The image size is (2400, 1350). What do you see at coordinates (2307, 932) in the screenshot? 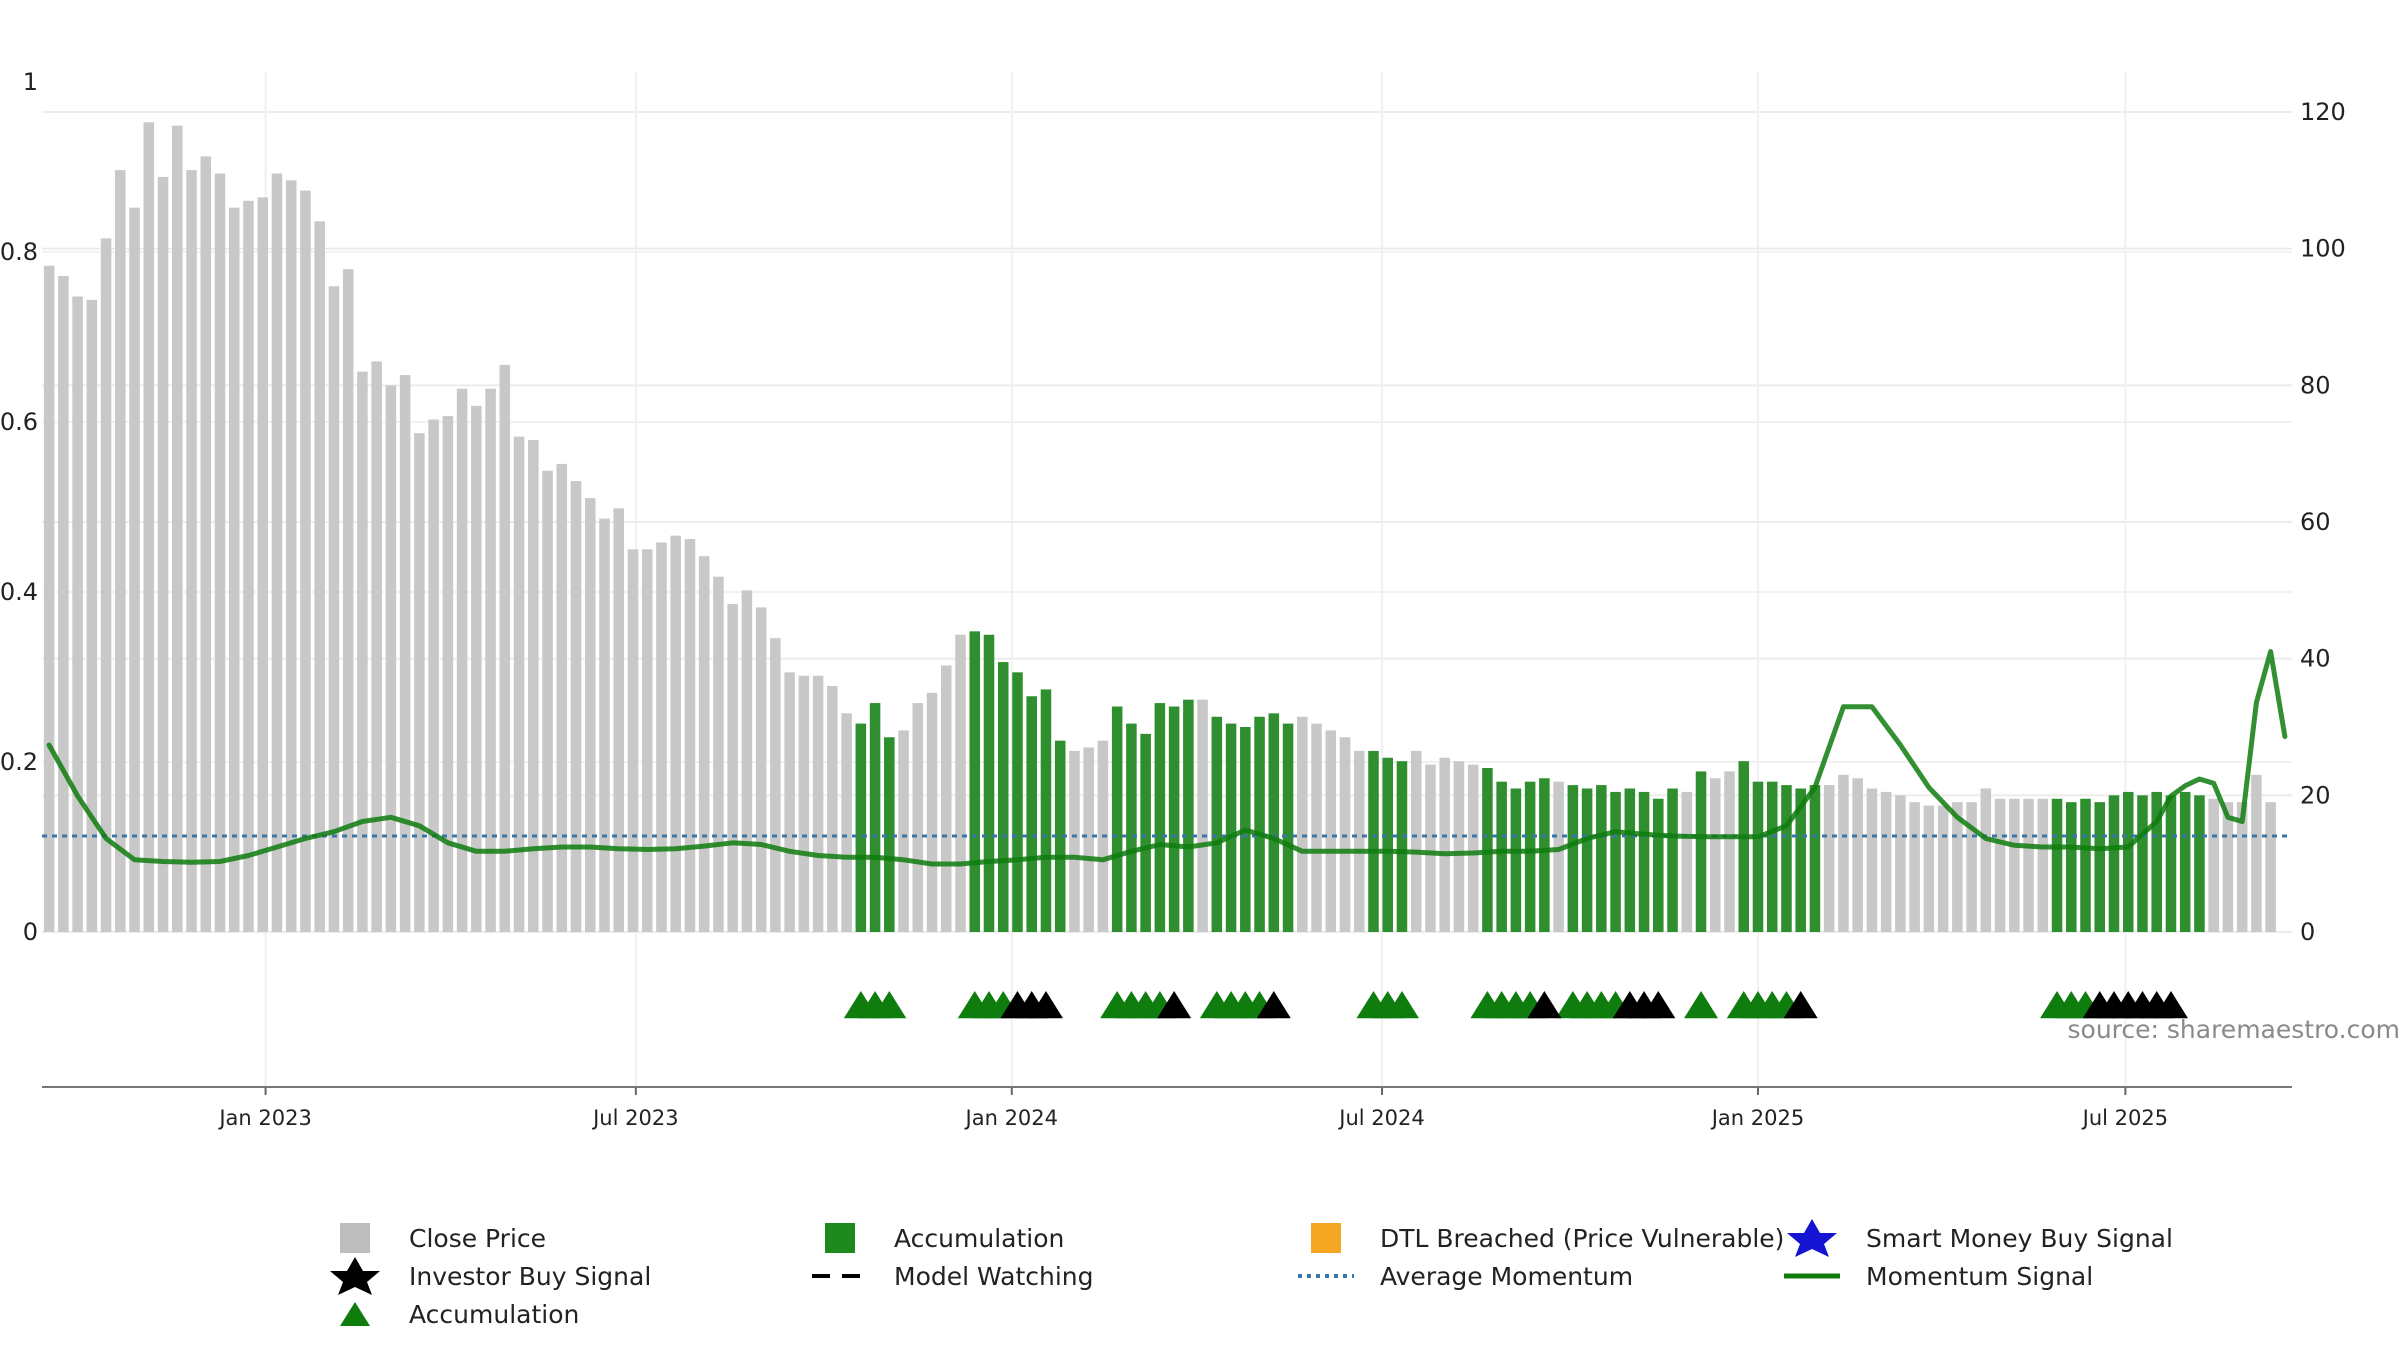
I see `right-axis-tick-label: 0` at bounding box center [2307, 932].